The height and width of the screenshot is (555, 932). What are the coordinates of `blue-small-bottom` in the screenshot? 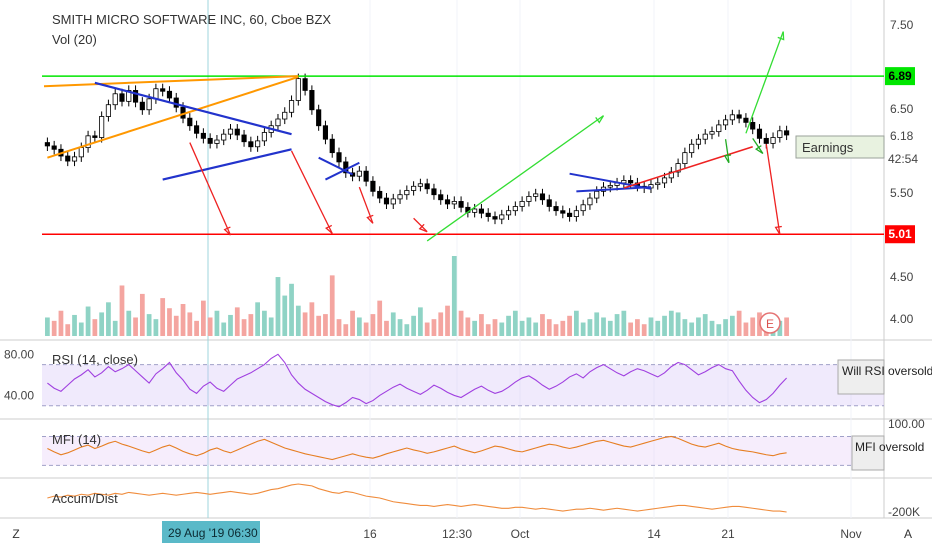 It's located at (336, 166).